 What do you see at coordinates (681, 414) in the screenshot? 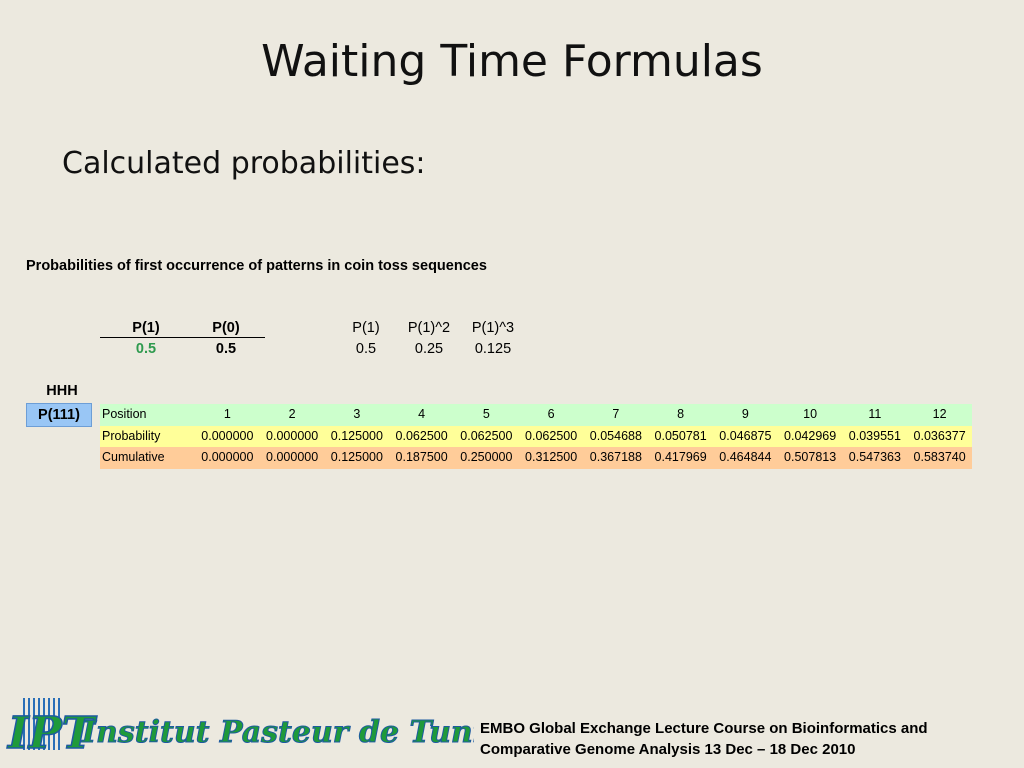
I see `table-cell: 8` at bounding box center [681, 414].